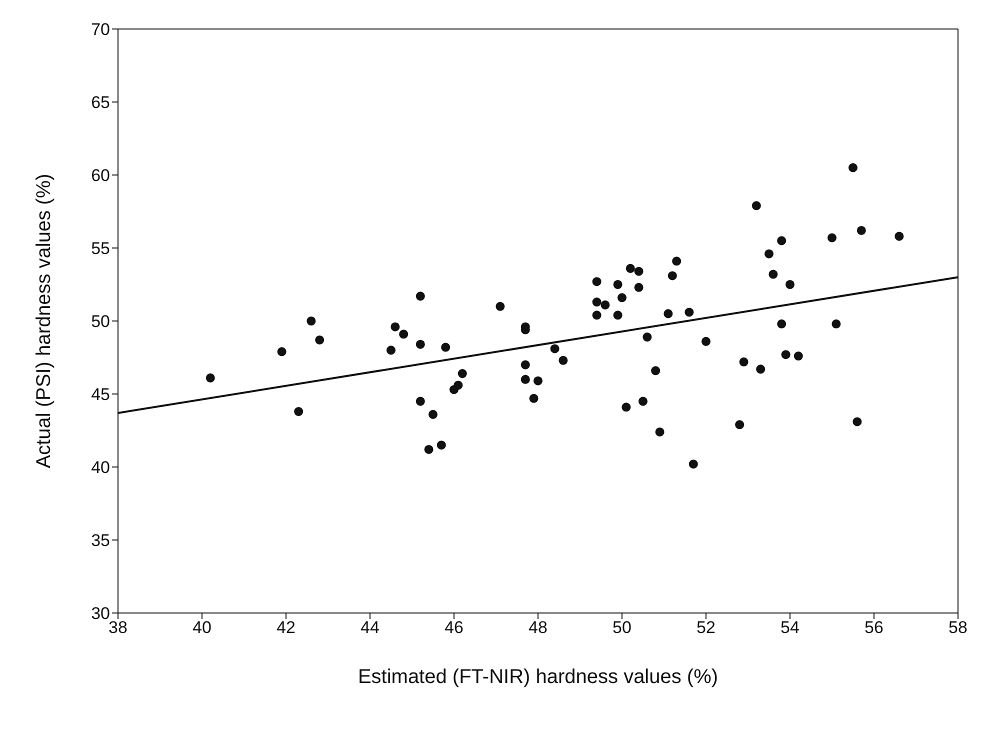 This screenshot has height=731, width=988. What do you see at coordinates (100, 176) in the screenshot?
I see `y-tick-label: 60` at bounding box center [100, 176].